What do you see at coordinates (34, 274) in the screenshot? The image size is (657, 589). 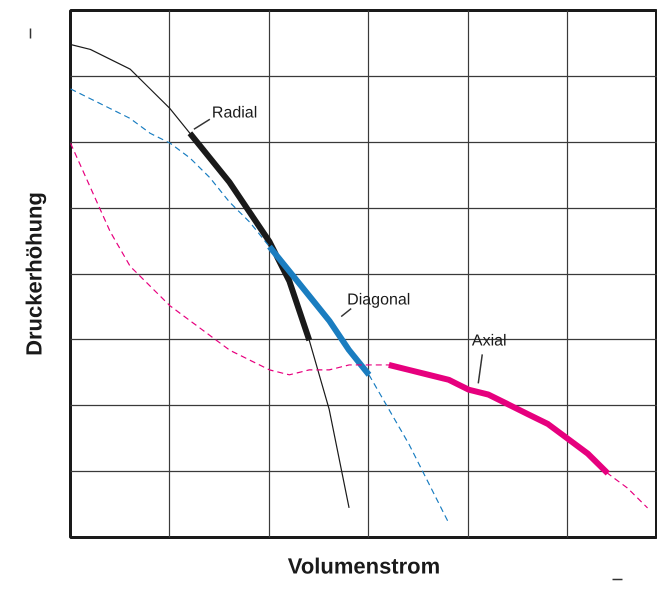 I see `y-axis-title: Druckerhöhung` at bounding box center [34, 274].